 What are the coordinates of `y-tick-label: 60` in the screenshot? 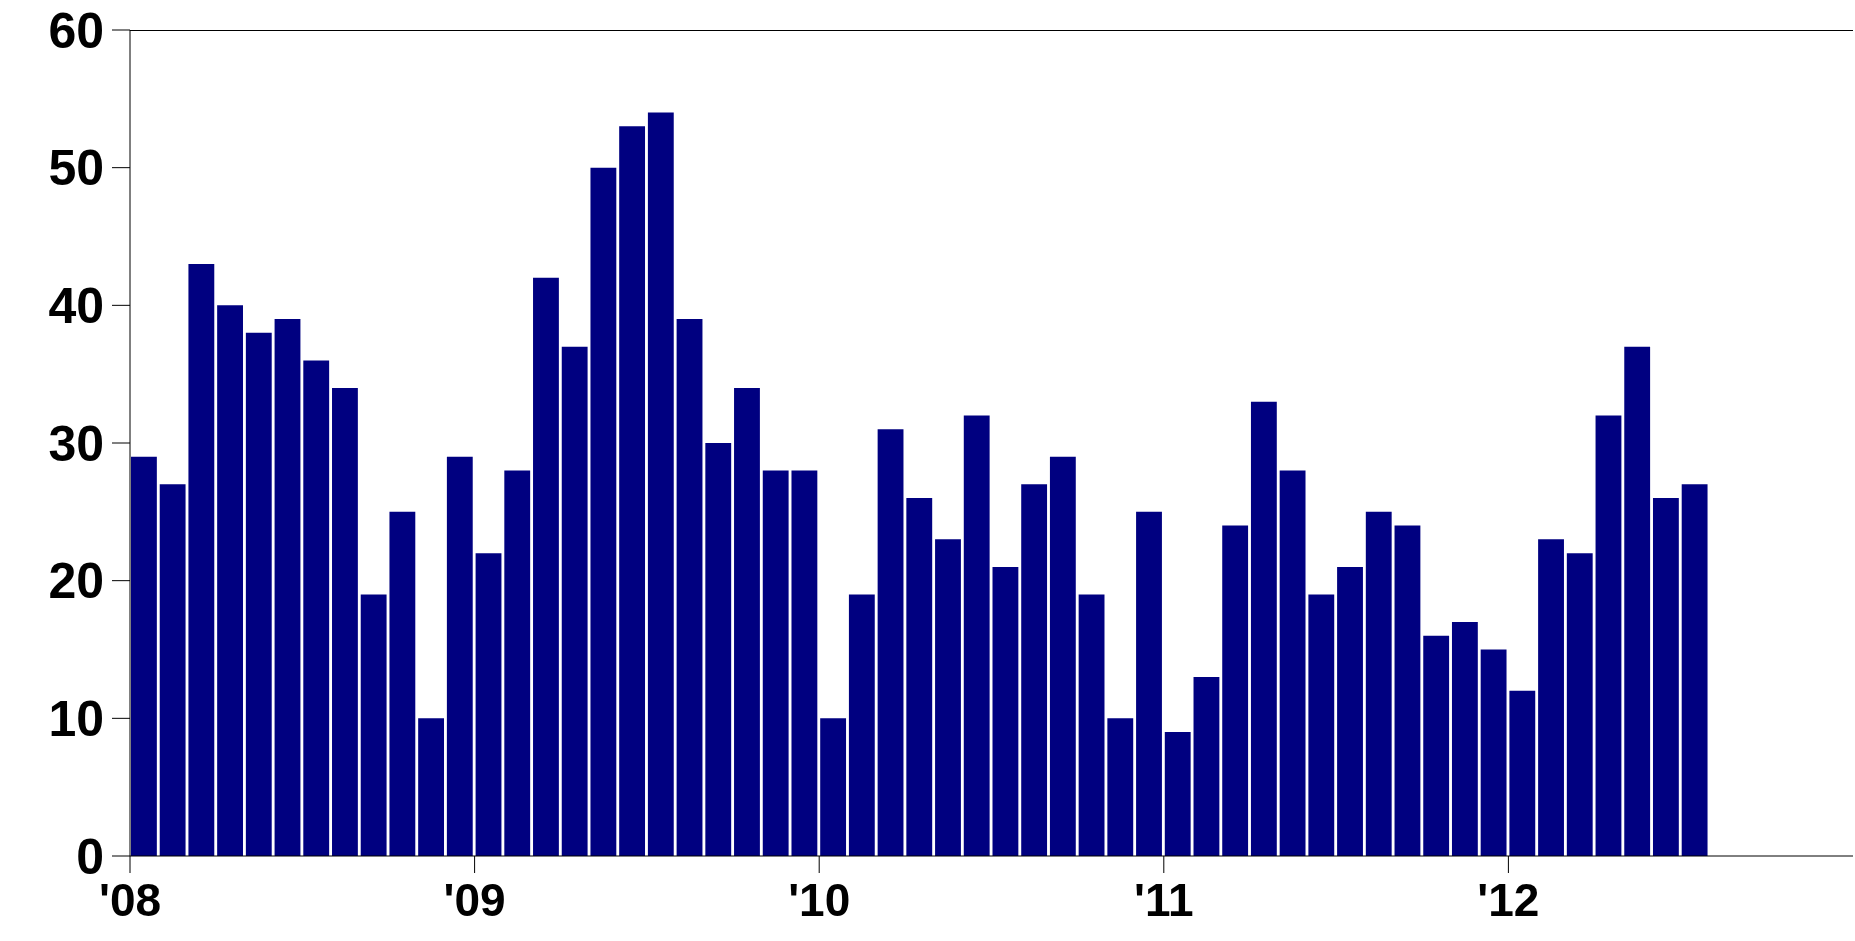 It's located at (76, 30).